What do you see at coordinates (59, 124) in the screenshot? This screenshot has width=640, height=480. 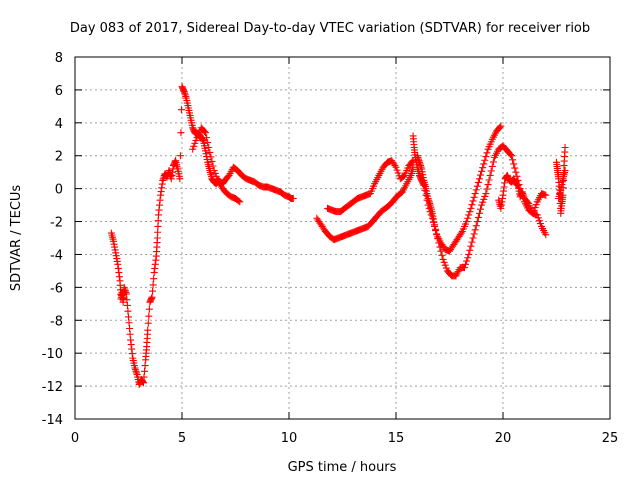 I see `y-tick-label: 4` at bounding box center [59, 124].